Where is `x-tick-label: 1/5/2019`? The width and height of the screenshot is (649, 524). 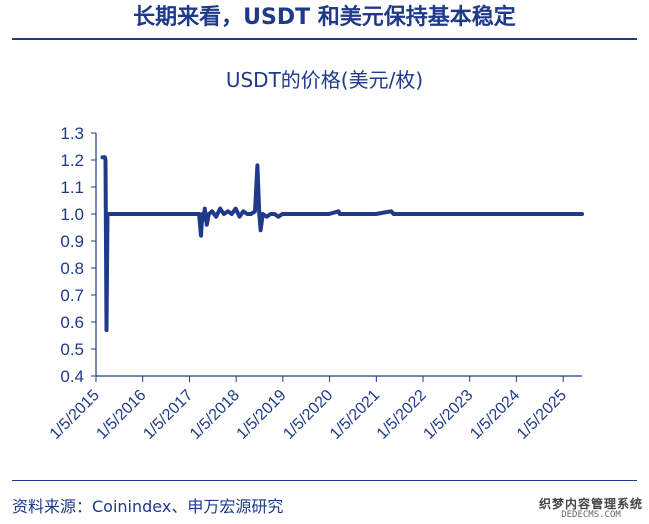
x-tick-label: 1/5/2019 is located at coordinates (262, 415).